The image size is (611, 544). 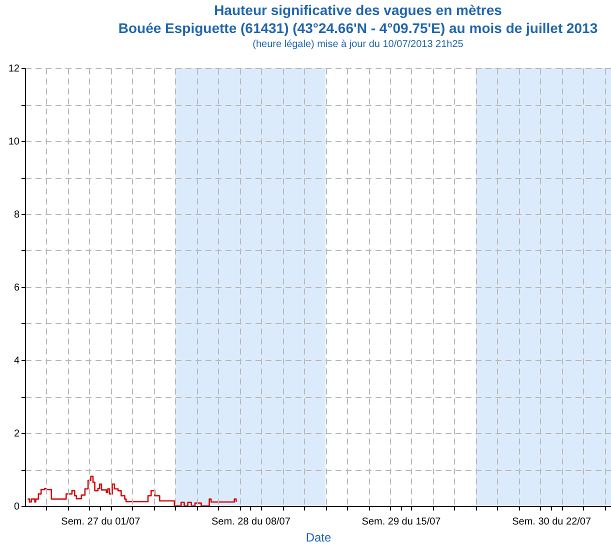 What do you see at coordinates (358, 10) in the screenshot?
I see `chart-title: Hauteur significative des vagues en mètres` at bounding box center [358, 10].